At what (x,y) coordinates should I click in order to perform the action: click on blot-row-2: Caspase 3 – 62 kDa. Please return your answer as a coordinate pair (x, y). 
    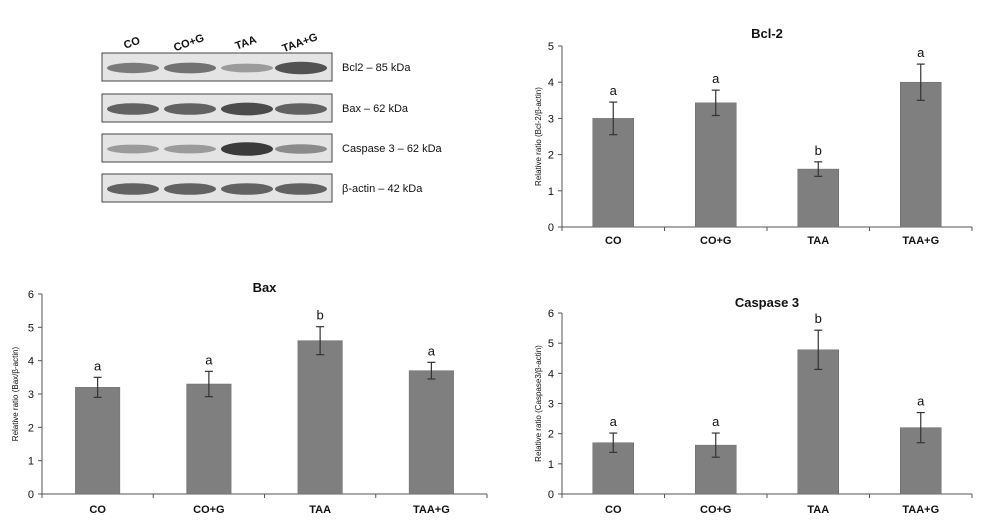
    Looking at the image, I should click on (272, 148).